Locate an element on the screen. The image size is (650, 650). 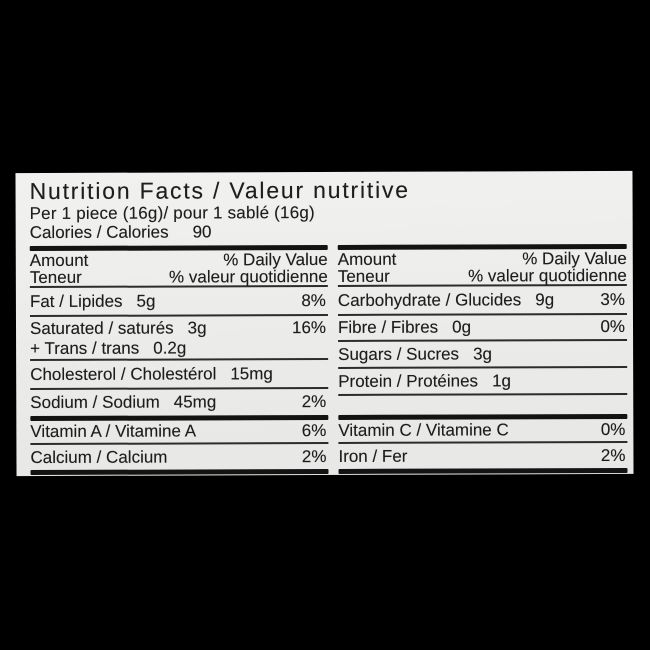
nutrient-name: Fibre / Fibres is located at coordinates (388, 327).